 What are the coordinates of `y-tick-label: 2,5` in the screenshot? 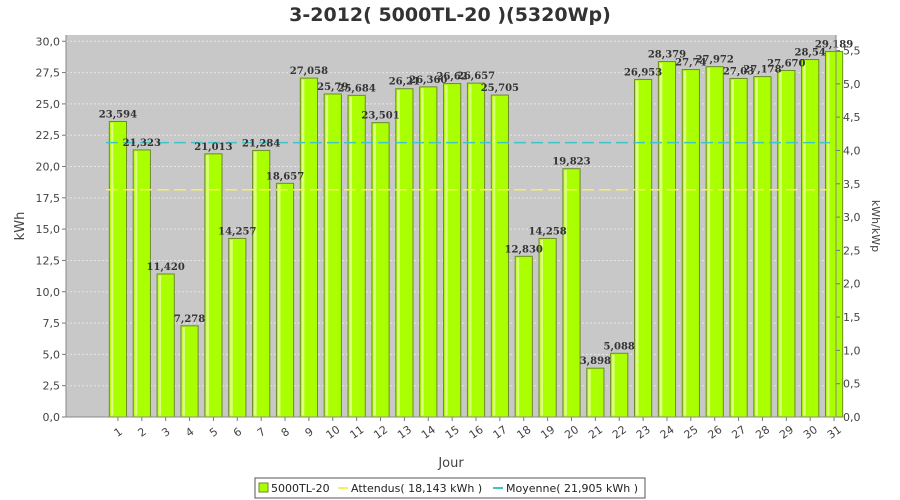 It's located at (52, 386).